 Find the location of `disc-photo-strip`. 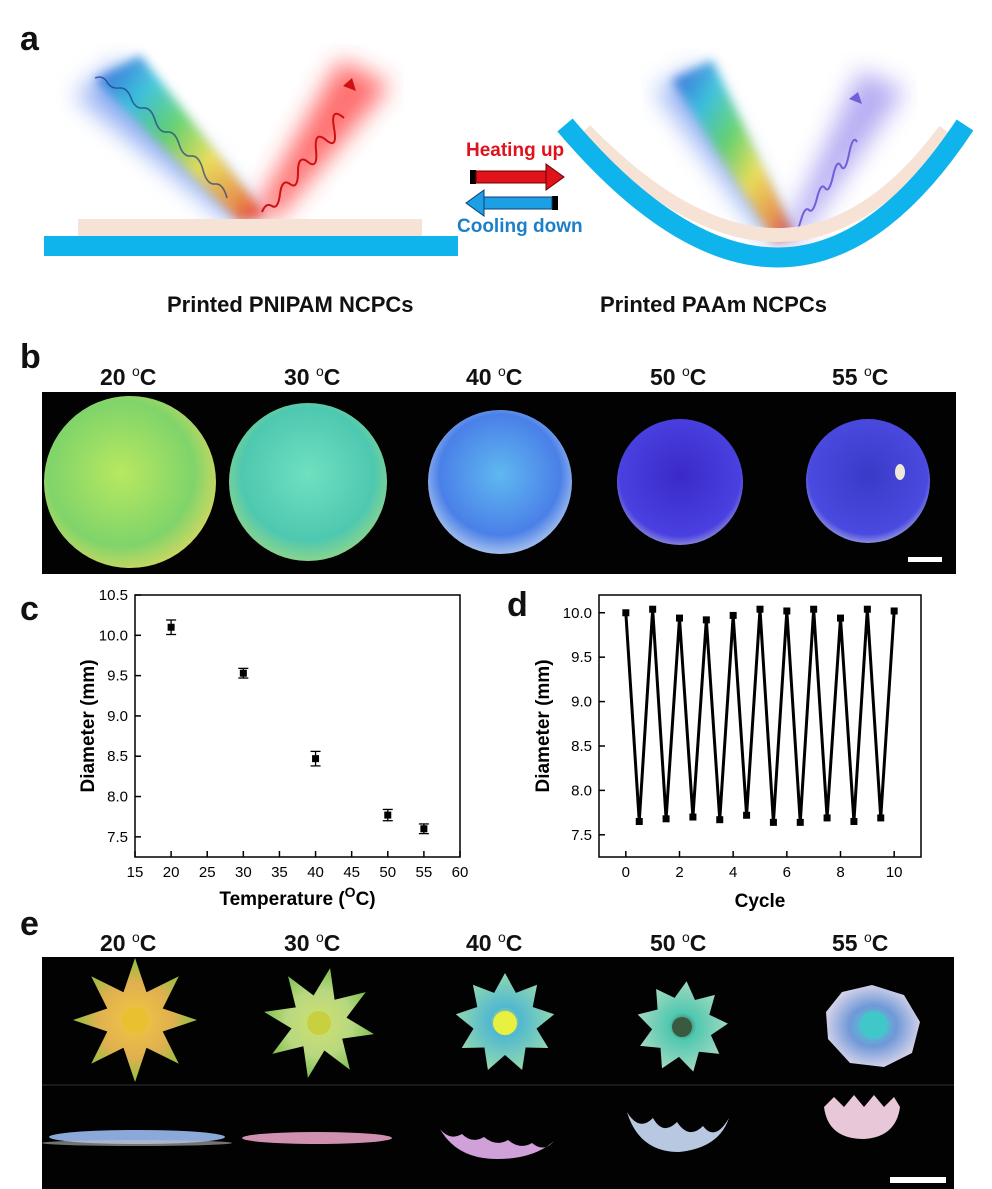

disc-photo-strip is located at coordinates (499, 483).